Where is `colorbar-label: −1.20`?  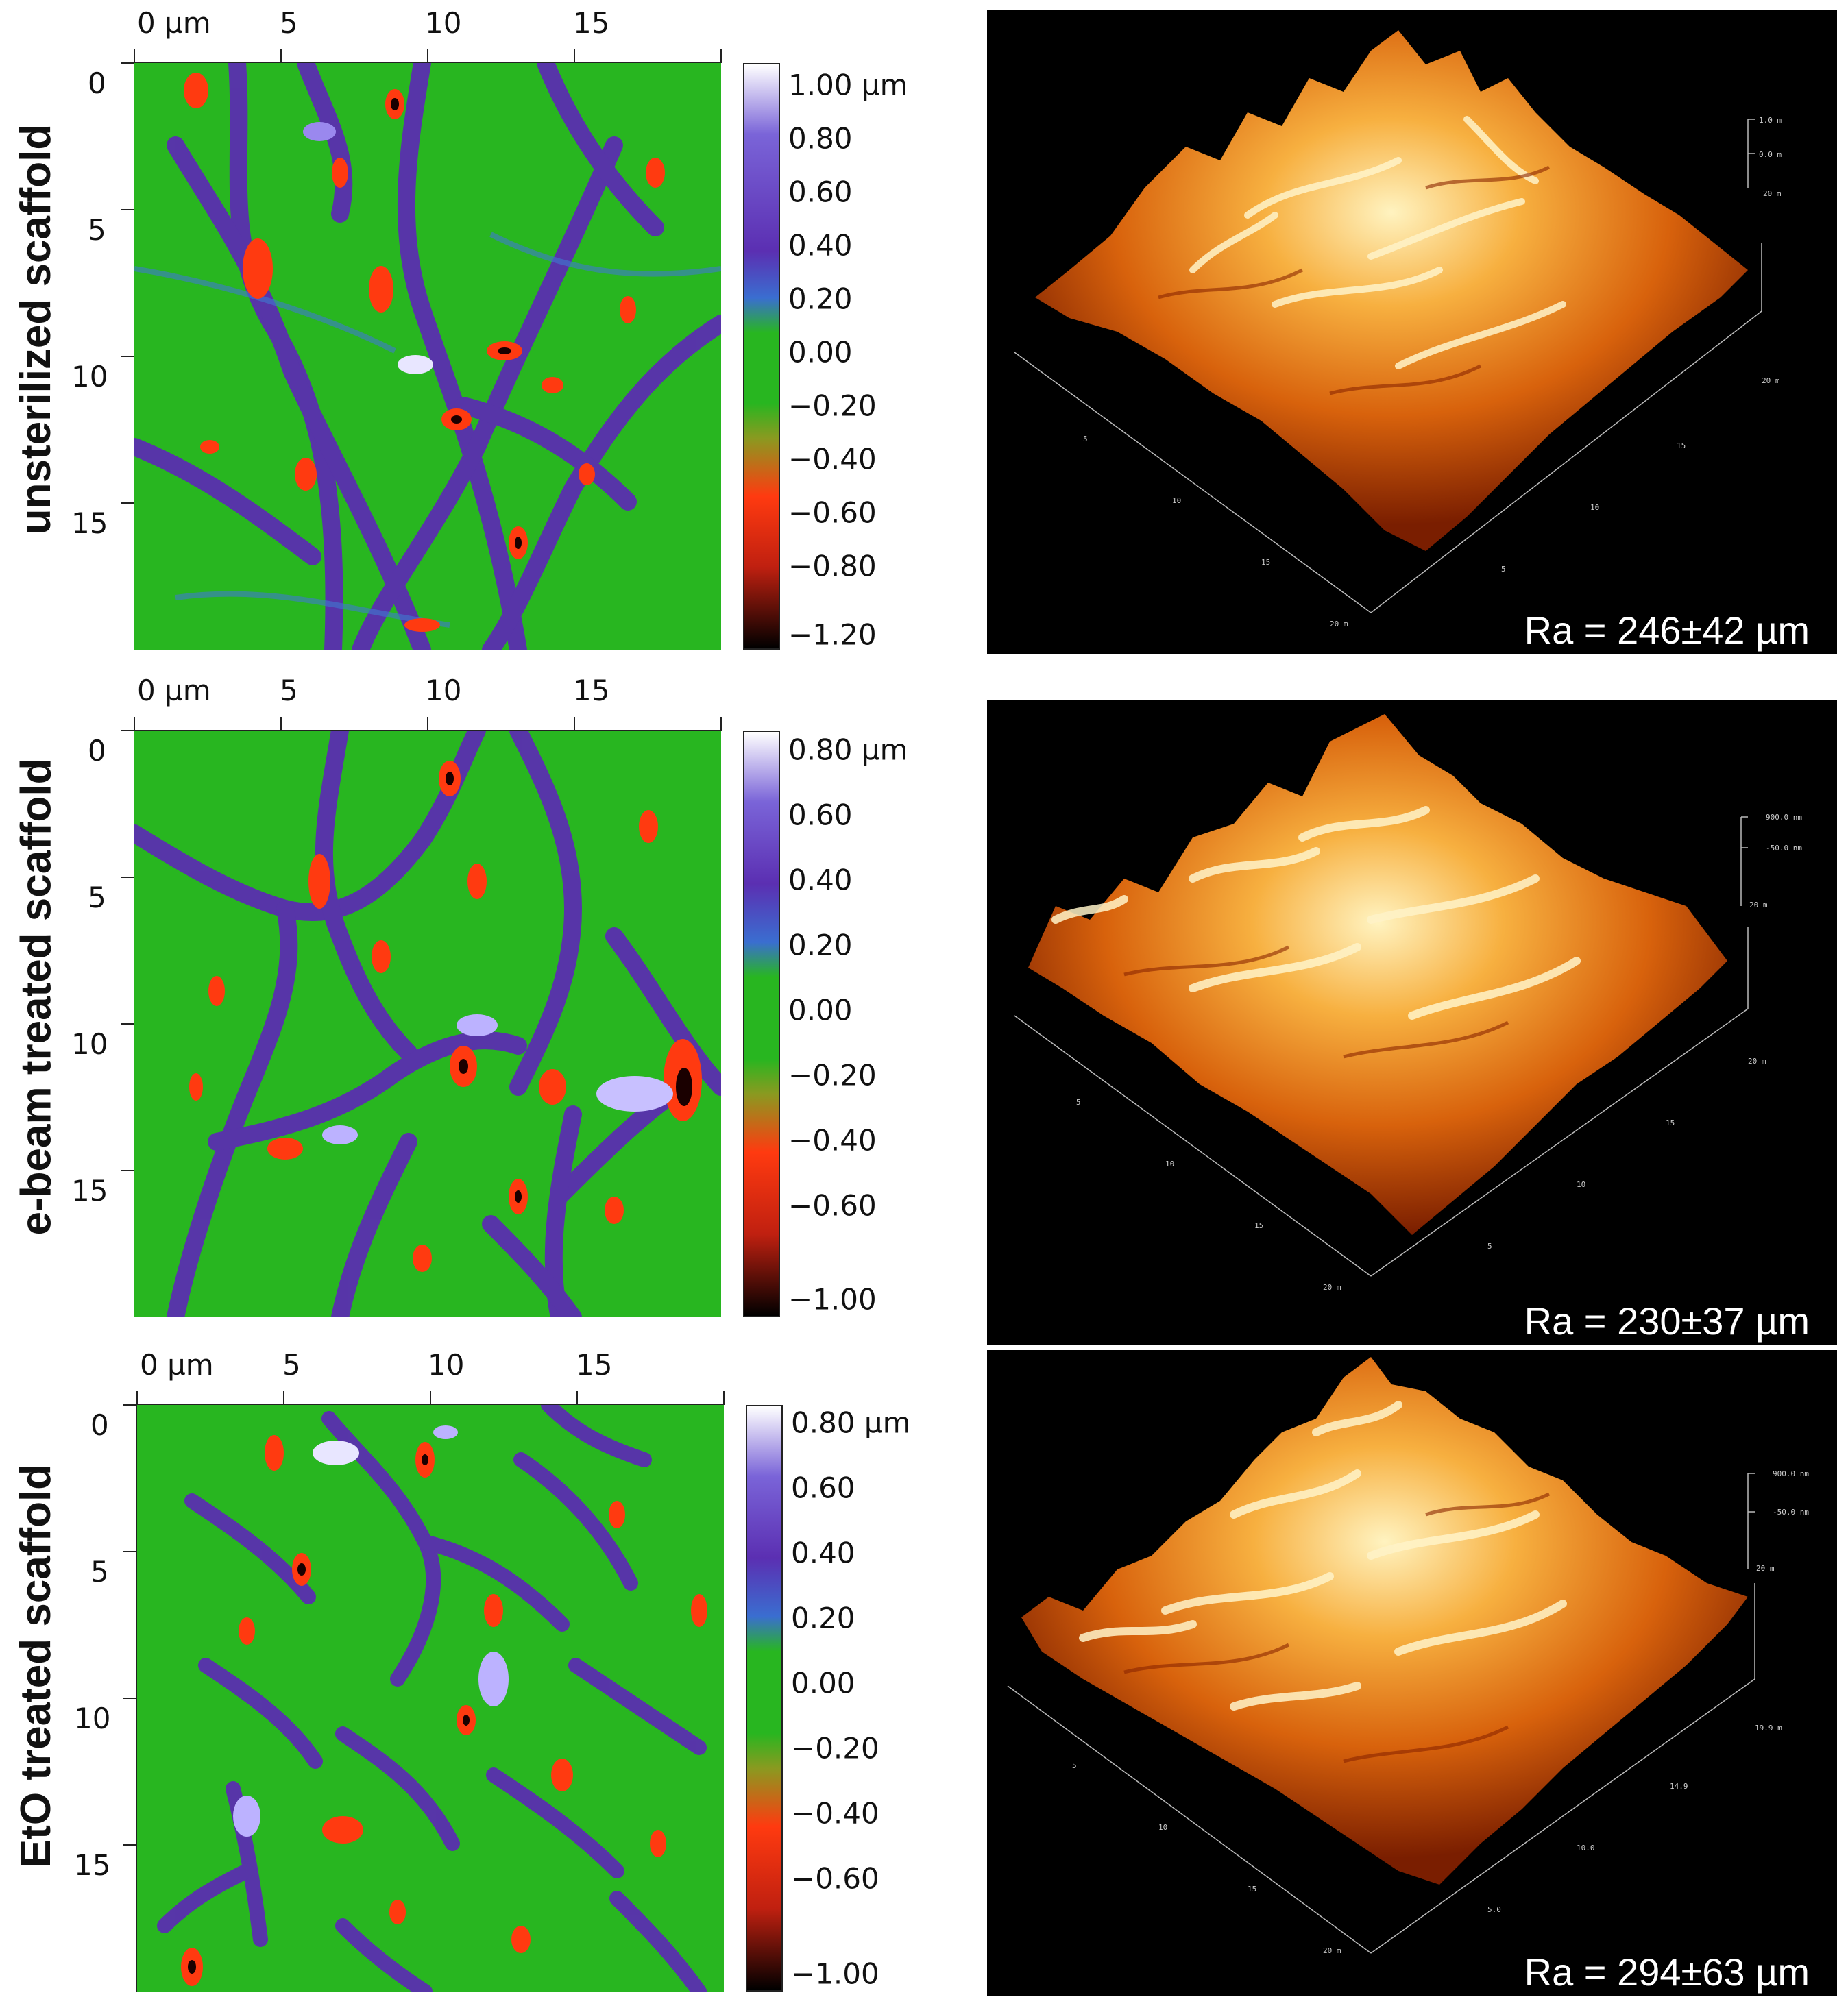 colorbar-label: −1.20 is located at coordinates (832, 634).